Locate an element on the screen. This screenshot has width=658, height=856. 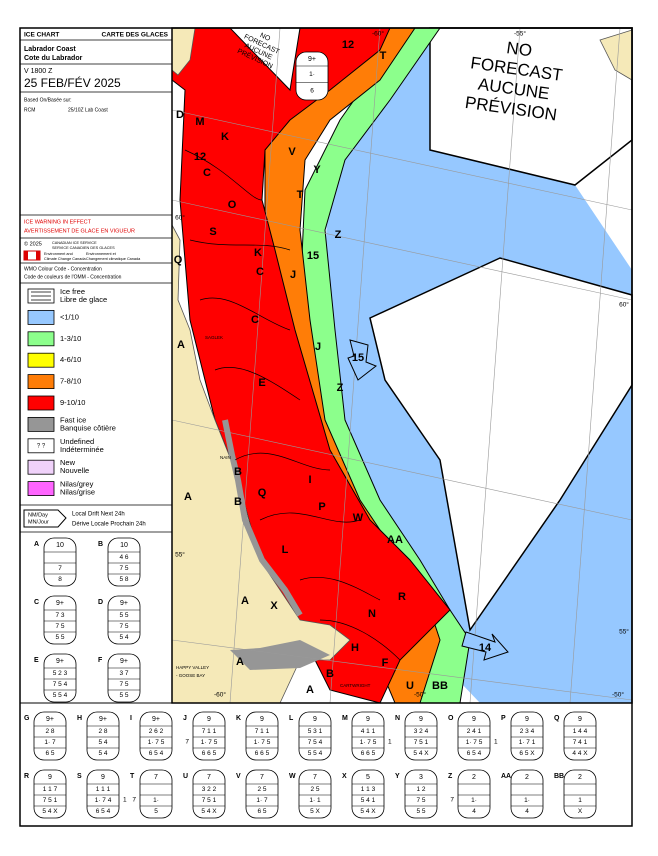
coordinate-label: -60° is located at coordinates (378, 34).